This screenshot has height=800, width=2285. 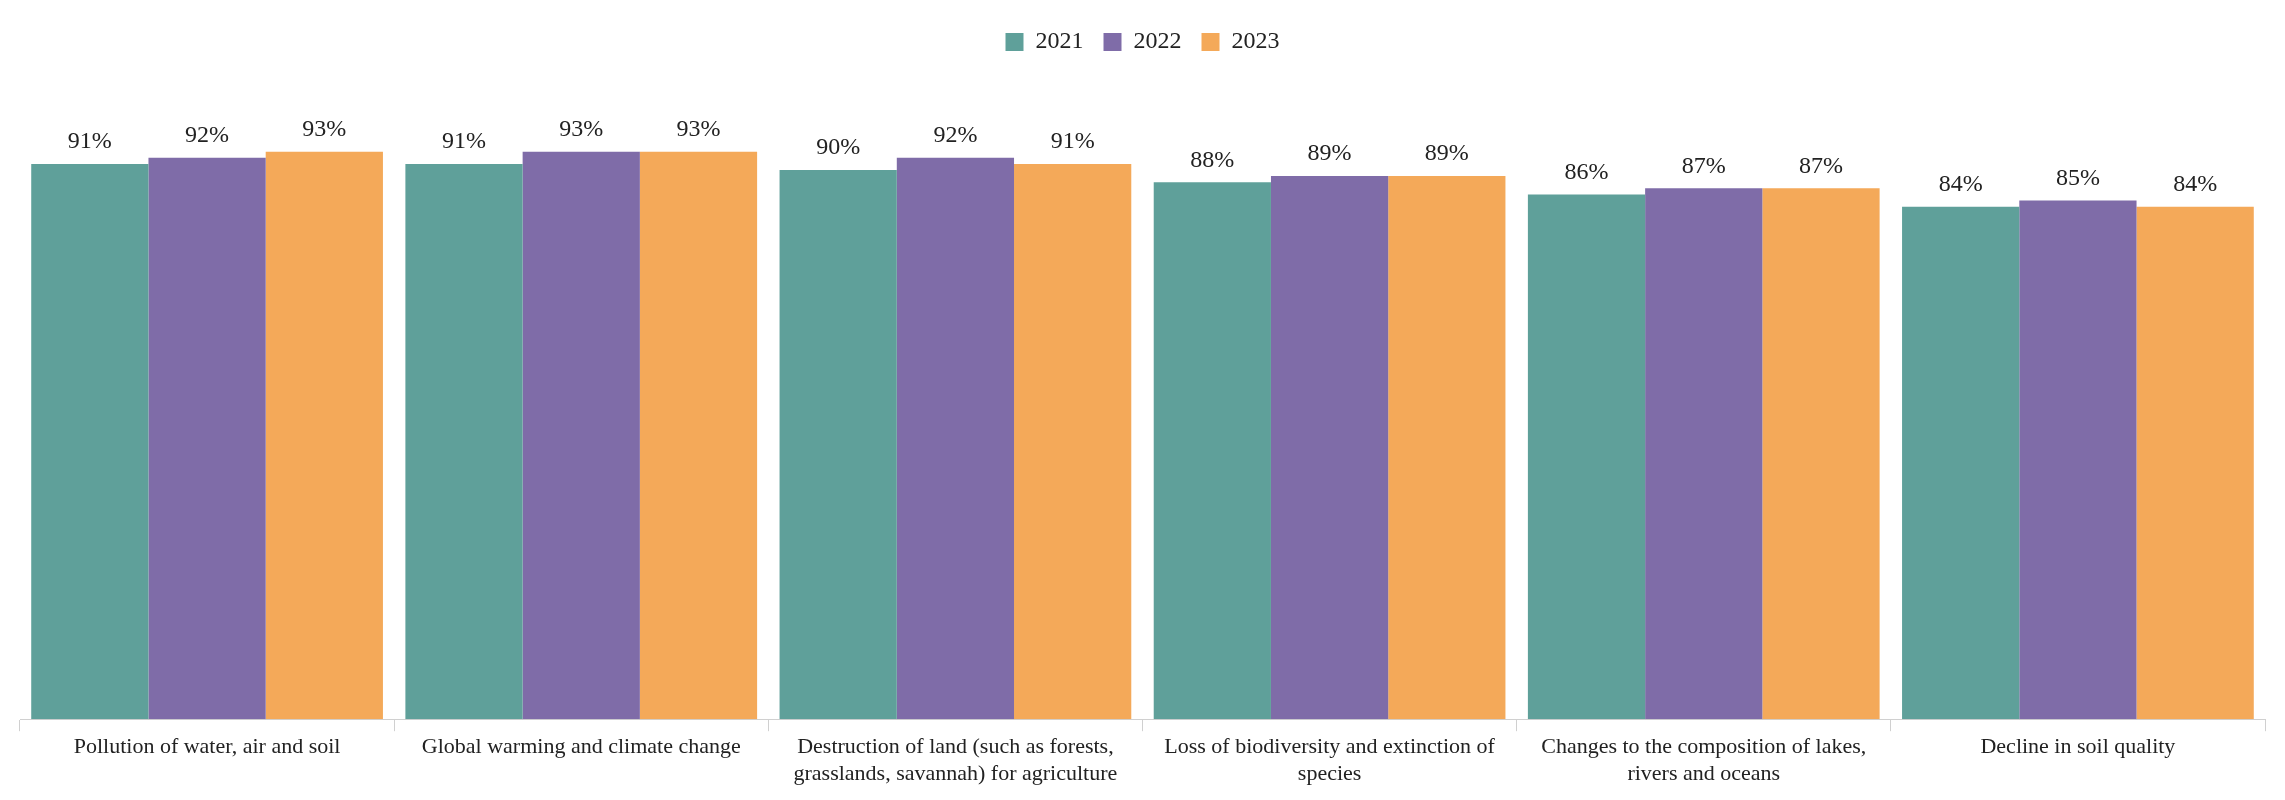 What do you see at coordinates (1059, 40) in the screenshot?
I see `legend-label: 2021` at bounding box center [1059, 40].